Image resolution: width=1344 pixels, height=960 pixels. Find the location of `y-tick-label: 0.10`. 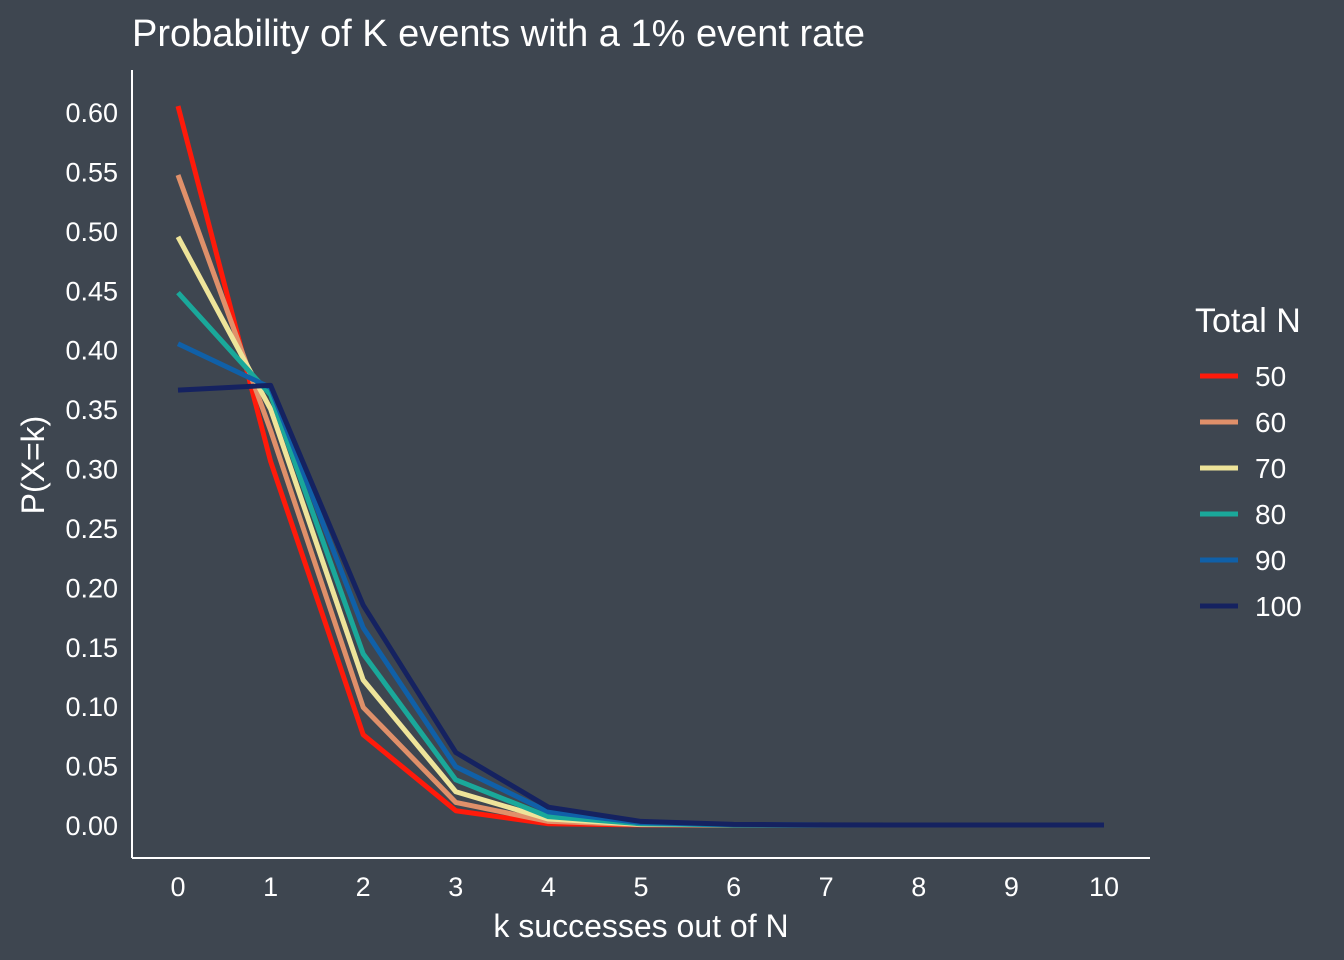

y-tick-label: 0.10 is located at coordinates (91, 707).